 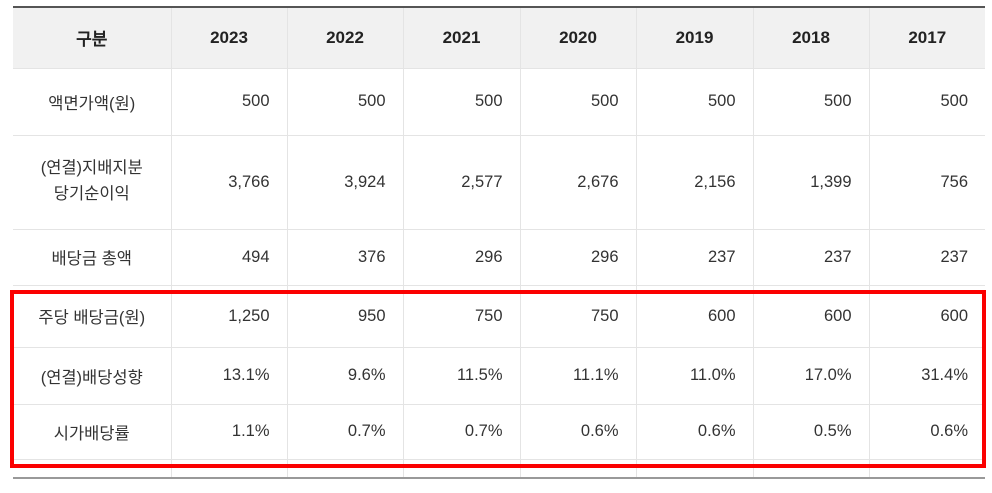 I want to click on column-header-2019: 2019, so click(x=694, y=38).